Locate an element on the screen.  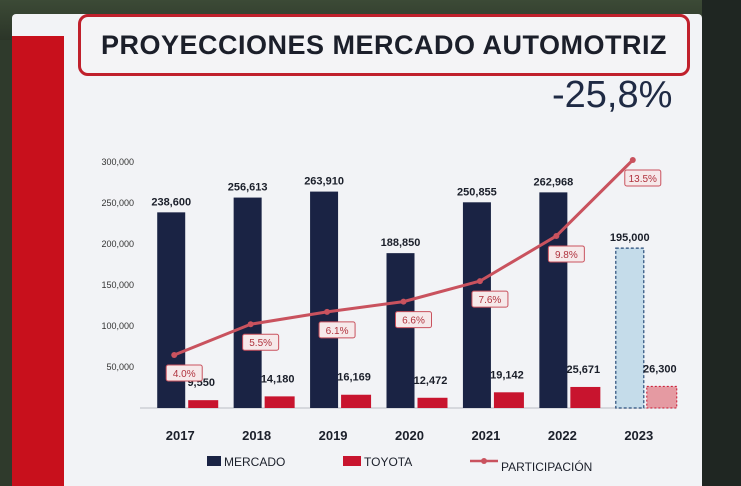
legend-swatch-toyota is located at coordinates (352, 461).